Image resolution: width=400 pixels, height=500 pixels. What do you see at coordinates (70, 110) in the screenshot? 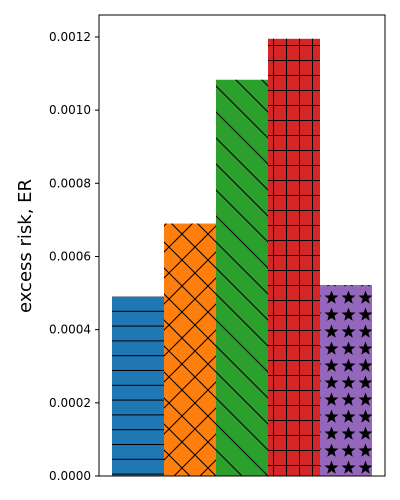
I see `y-tick-label-5: 0.0010` at bounding box center [70, 110].